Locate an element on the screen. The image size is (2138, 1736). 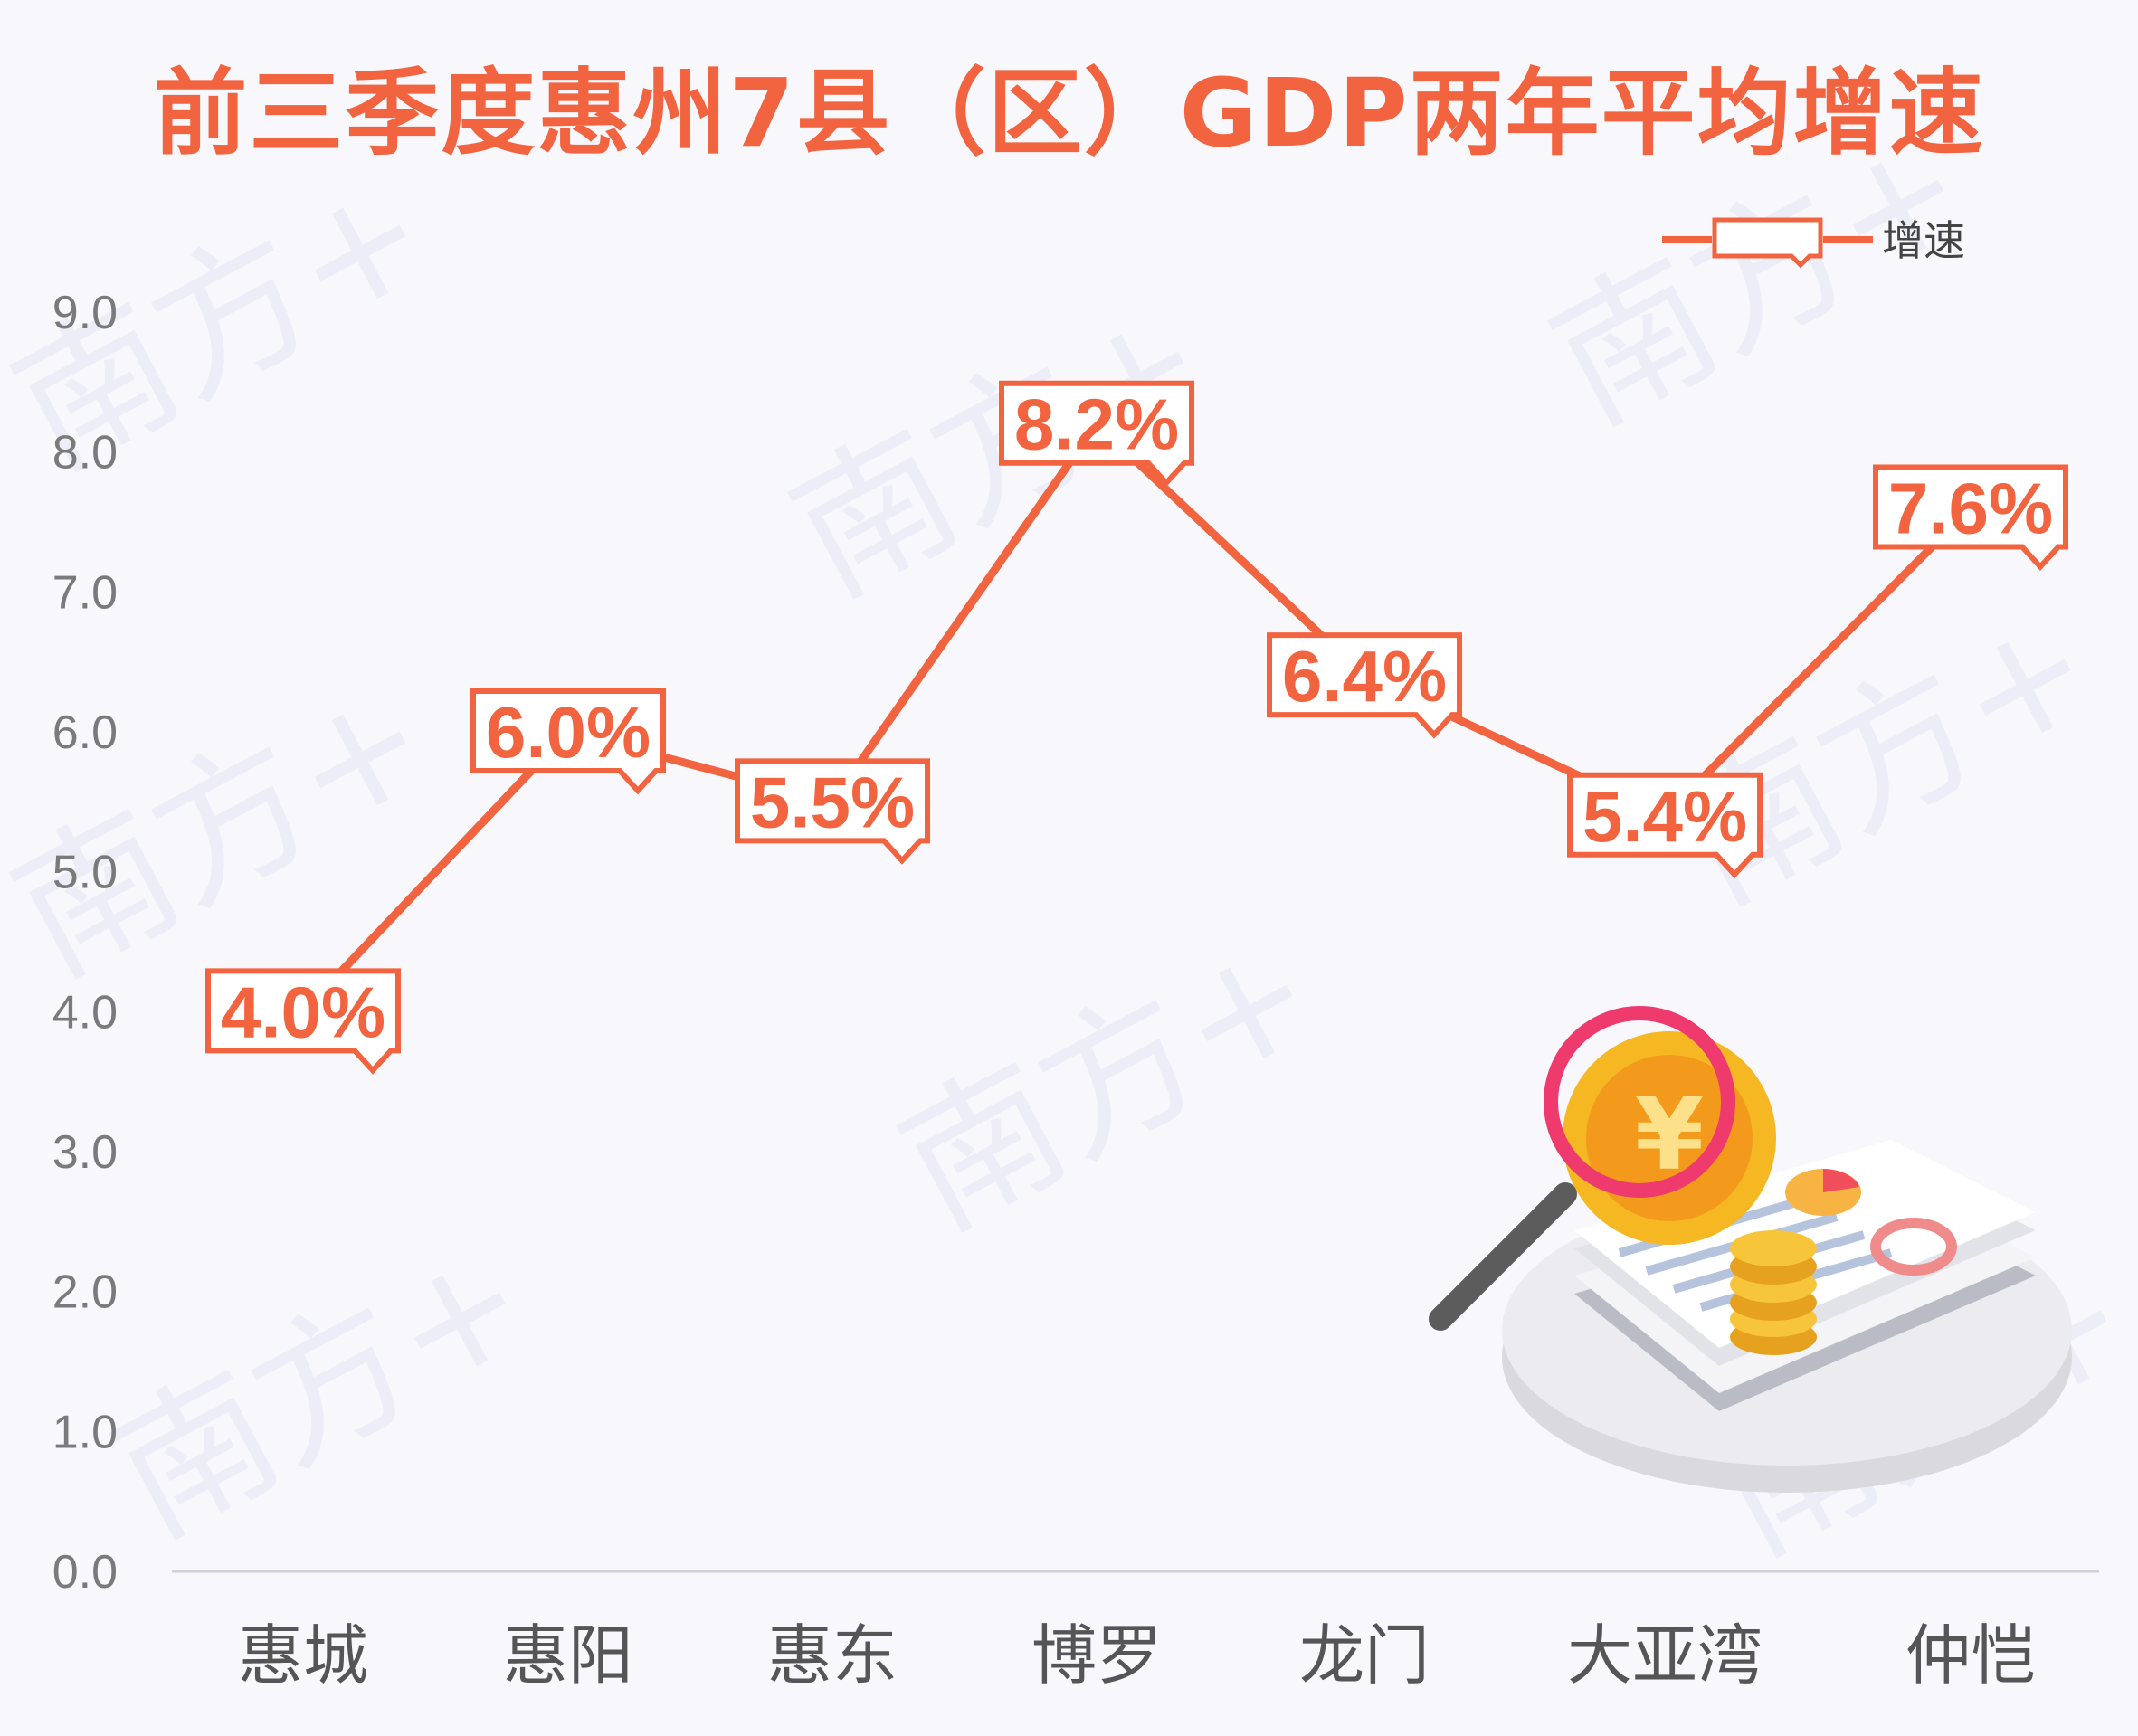
data-label: 8.2% is located at coordinates (1096, 424).